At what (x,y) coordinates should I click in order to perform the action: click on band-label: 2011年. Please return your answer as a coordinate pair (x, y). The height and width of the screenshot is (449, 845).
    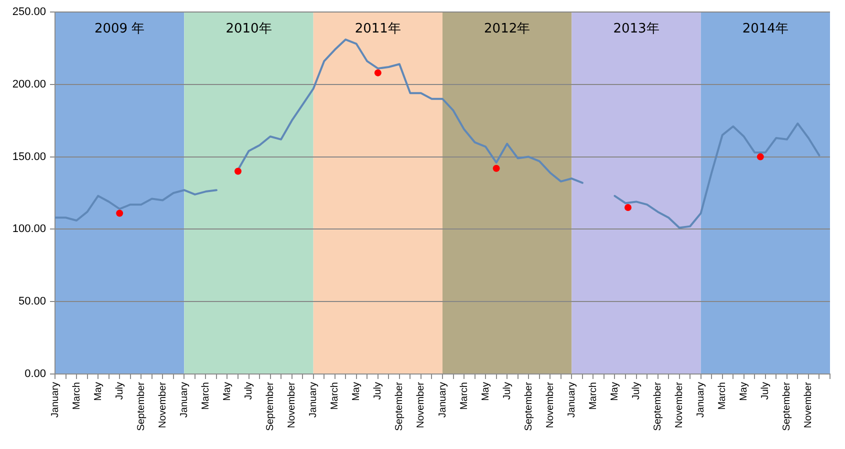
    Looking at the image, I should click on (377, 28).